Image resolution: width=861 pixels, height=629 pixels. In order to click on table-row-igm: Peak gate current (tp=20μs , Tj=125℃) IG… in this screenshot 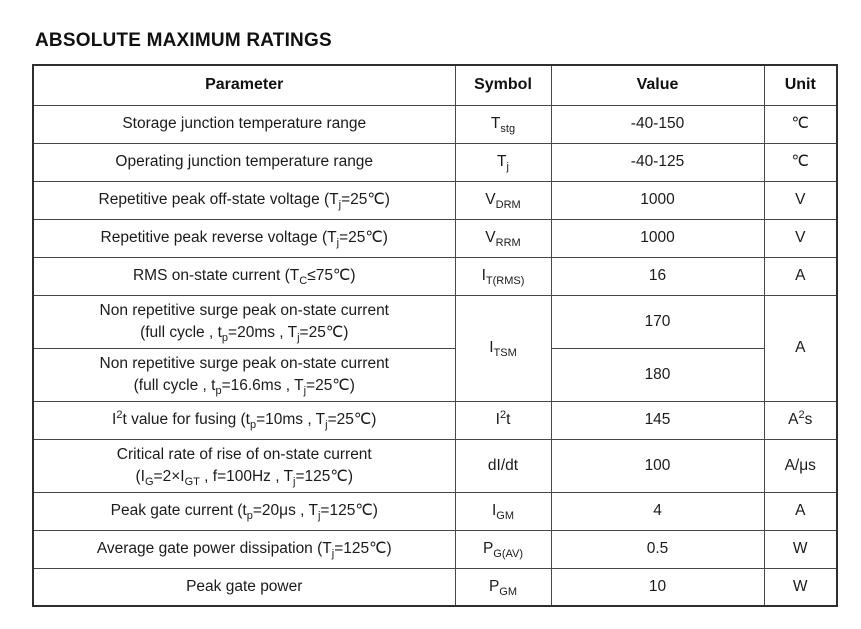, I will do `click(435, 511)`.